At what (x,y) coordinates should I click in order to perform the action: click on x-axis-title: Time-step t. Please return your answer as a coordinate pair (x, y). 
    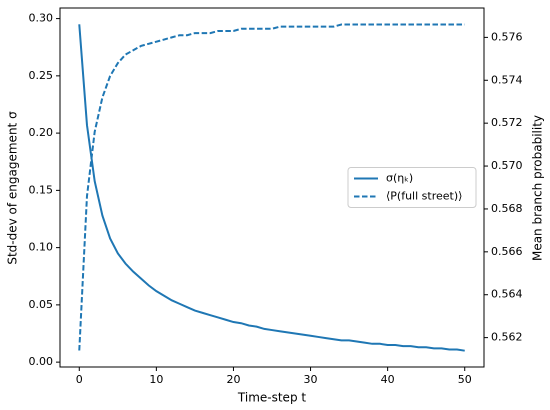
    Looking at the image, I should click on (271, 398).